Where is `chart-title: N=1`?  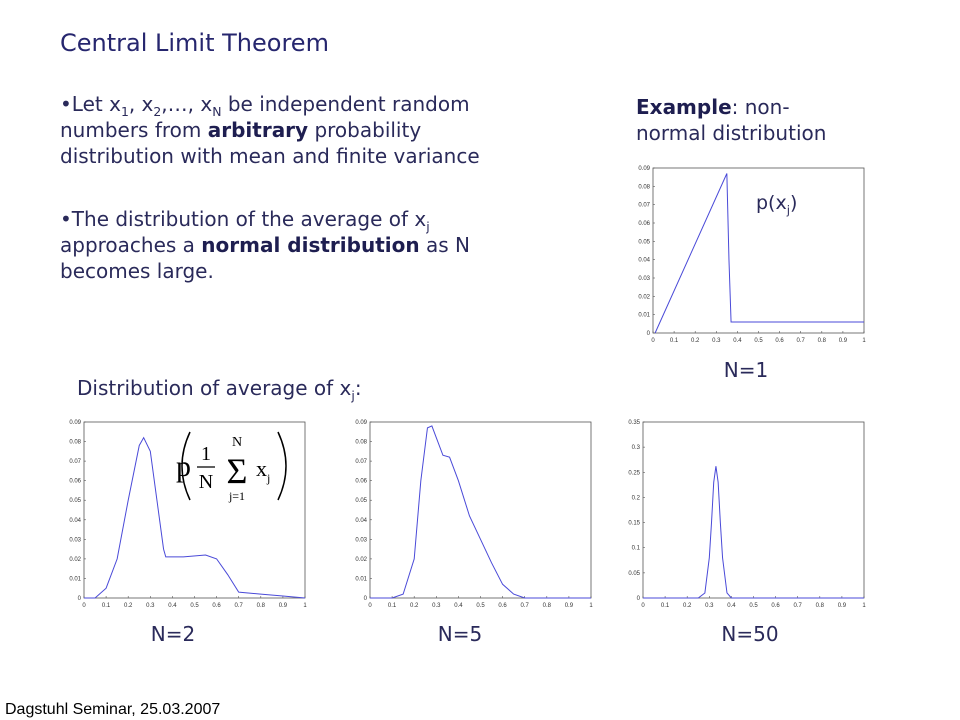 chart-title: N=1 is located at coordinates (746, 370).